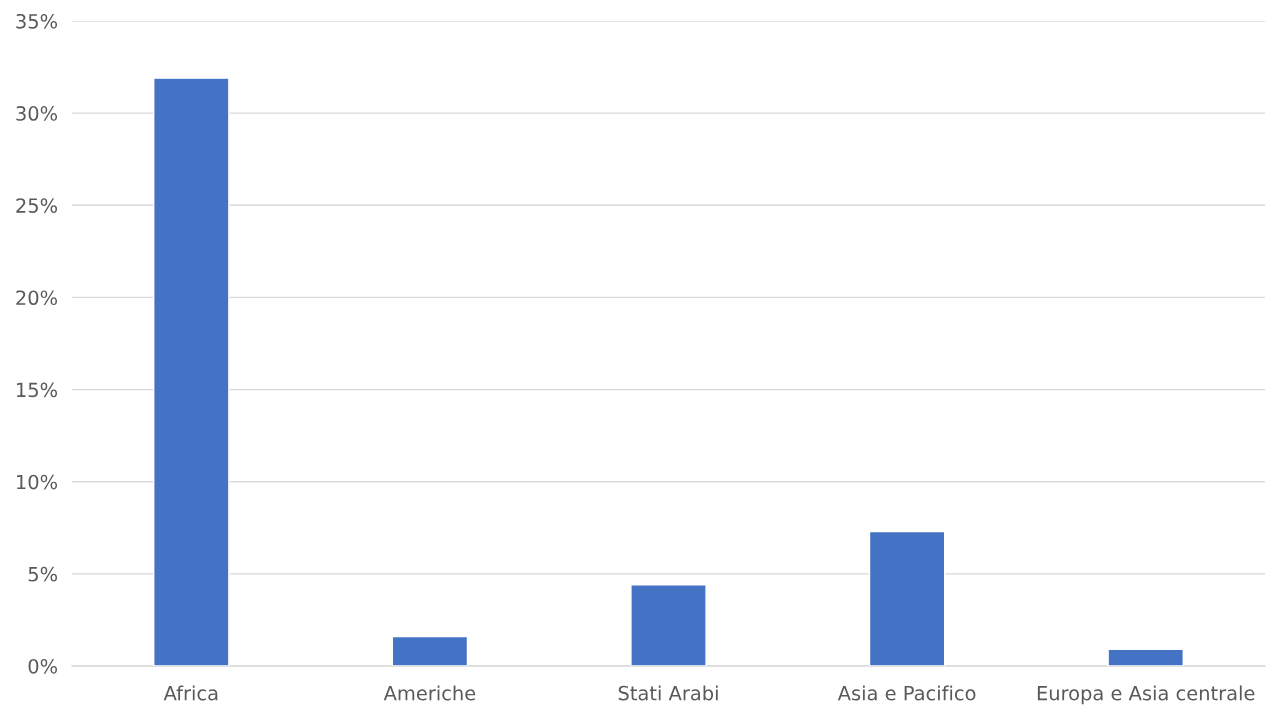 Image resolution: width=1280 pixels, height=720 pixels. What do you see at coordinates (37, 113) in the screenshot?
I see `y-tick-label: 30%` at bounding box center [37, 113].